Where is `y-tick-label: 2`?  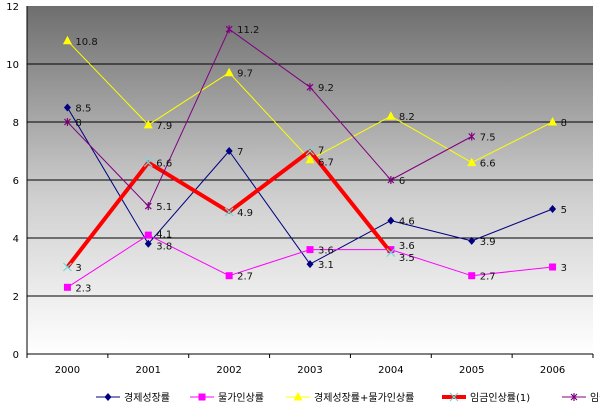 y-tick-label: 2 is located at coordinates (16, 297).